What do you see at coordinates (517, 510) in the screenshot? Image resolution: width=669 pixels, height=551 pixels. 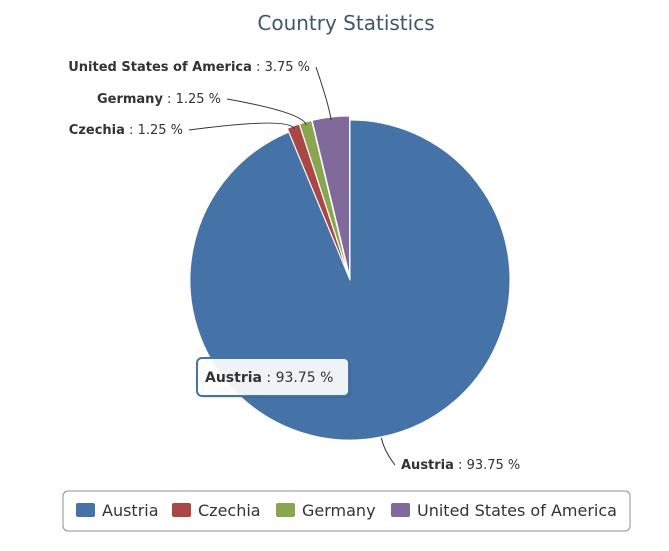 I see `legend-label-united-states-of-america: United States of America` at bounding box center [517, 510].